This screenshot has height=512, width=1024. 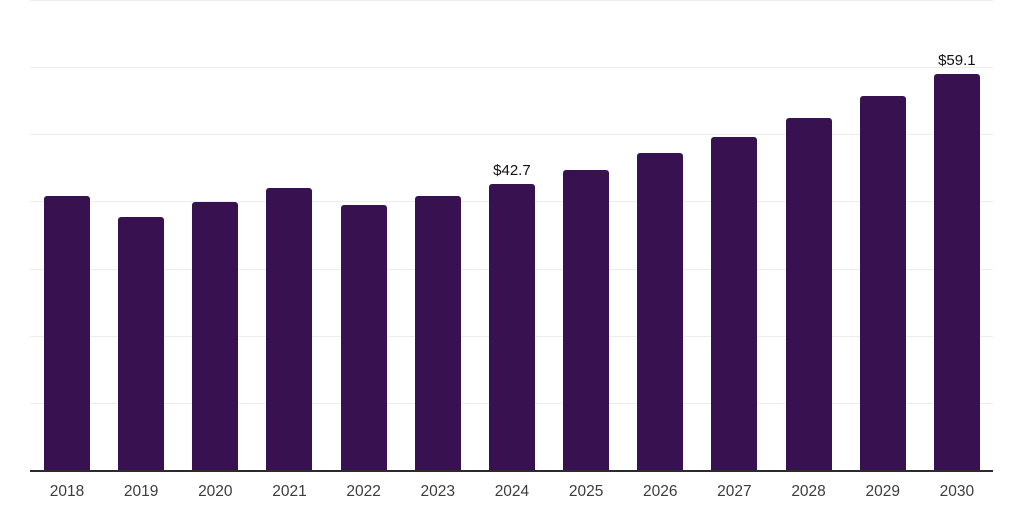 I want to click on x-tick-2030: 2030, so click(x=957, y=492).